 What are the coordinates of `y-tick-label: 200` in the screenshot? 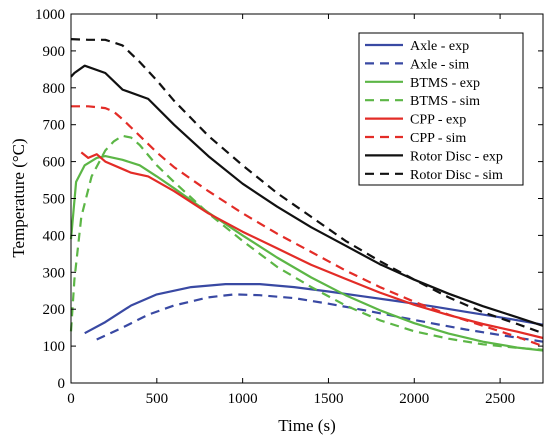 It's located at (54, 310).